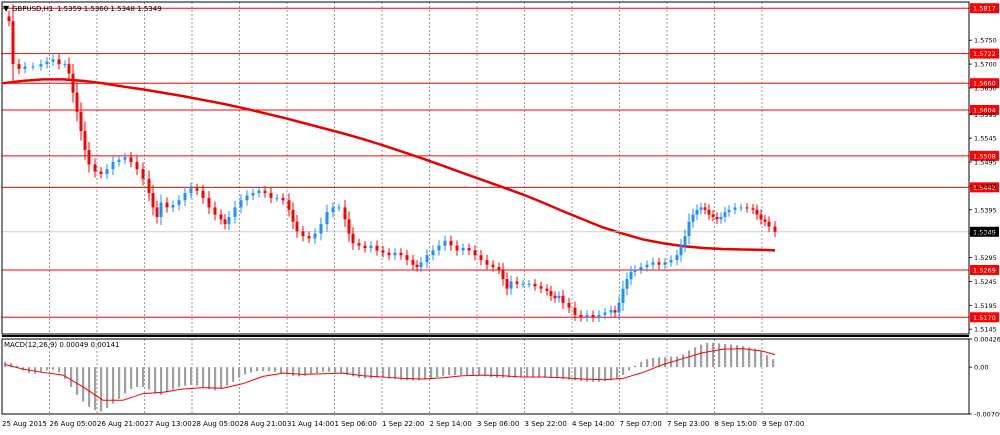 This screenshot has width=1000, height=435. Describe the element at coordinates (984, 9) in the screenshot. I see `level-price-label: 1.5817` at that location.